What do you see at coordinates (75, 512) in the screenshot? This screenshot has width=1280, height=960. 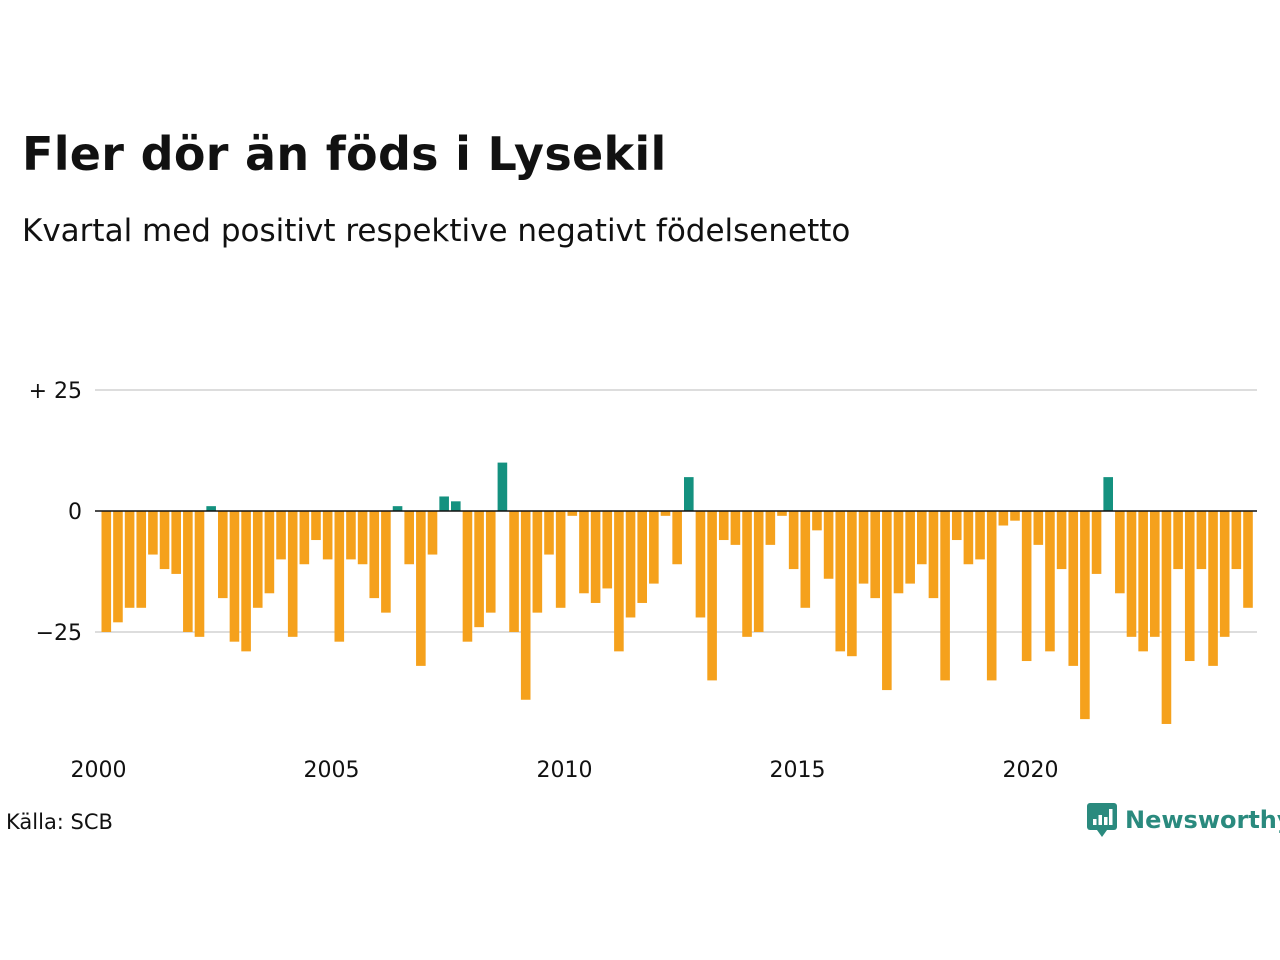 I see `y-tick-label: 0` at bounding box center [75, 512].